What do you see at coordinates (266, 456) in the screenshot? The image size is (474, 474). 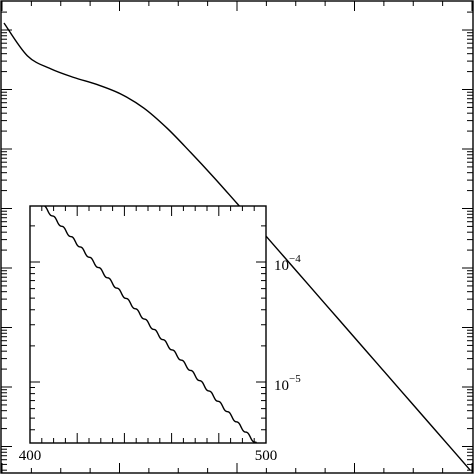 I see `inset-x-tick-label-500: 500` at bounding box center [266, 456].